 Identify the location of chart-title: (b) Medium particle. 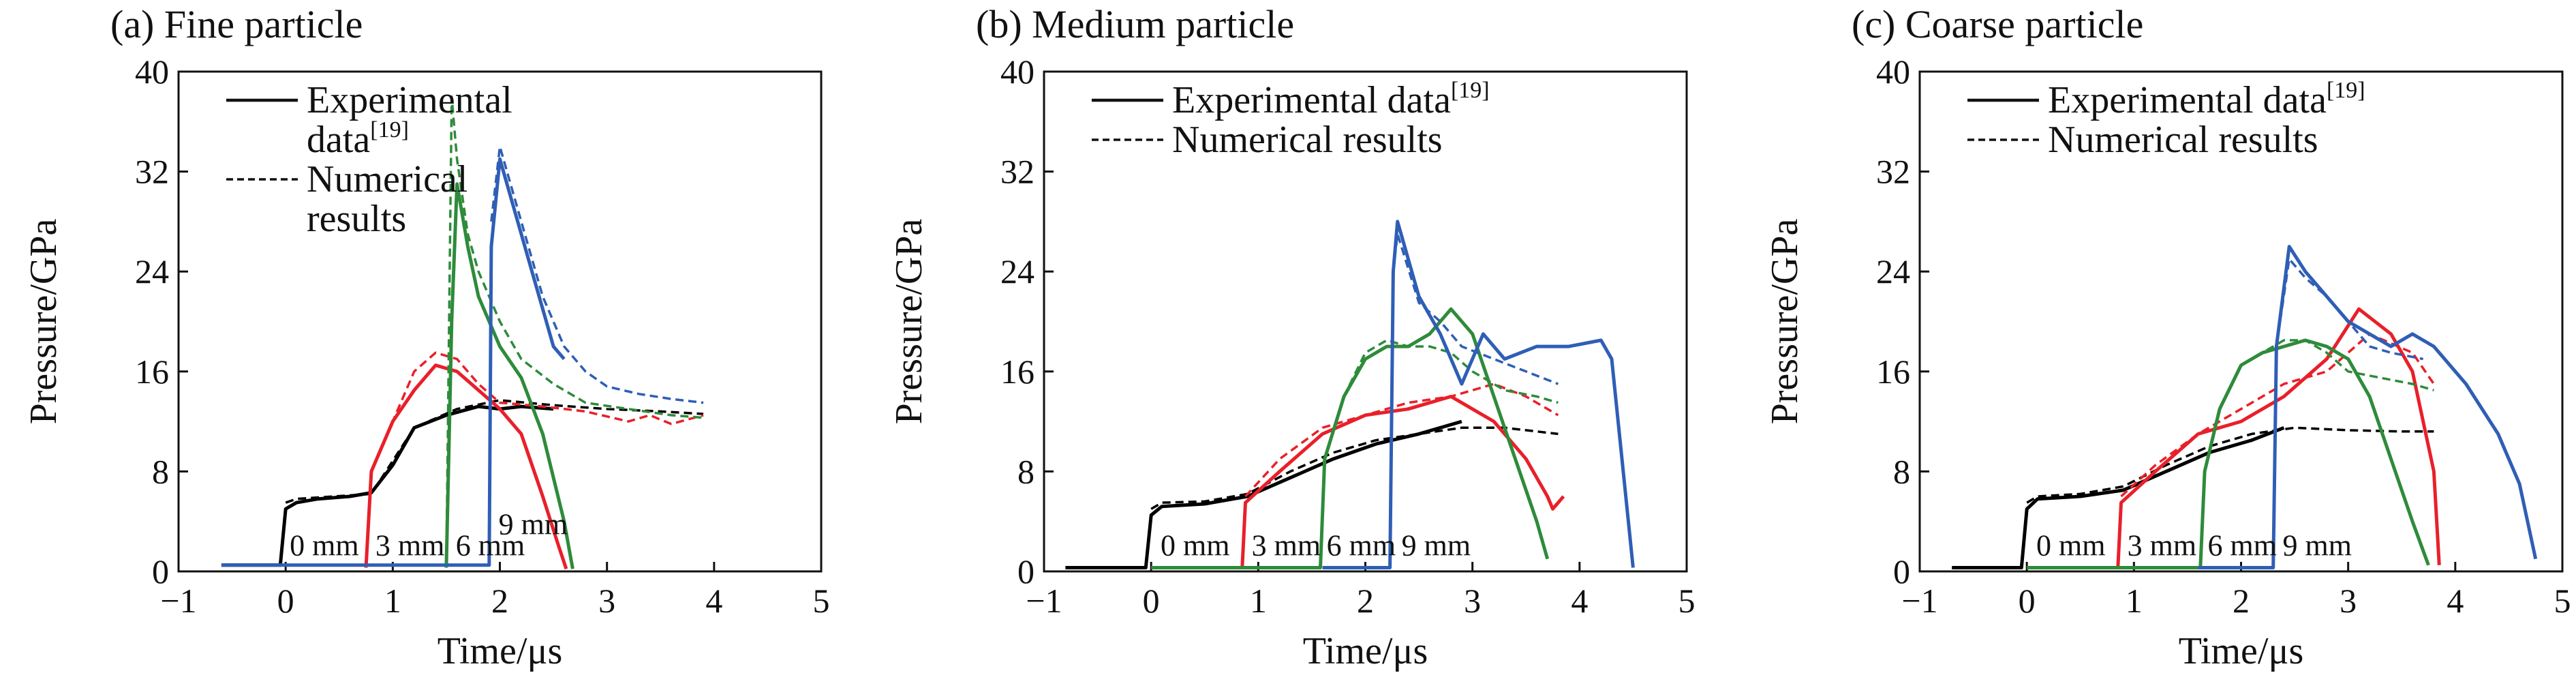
(1135, 24).